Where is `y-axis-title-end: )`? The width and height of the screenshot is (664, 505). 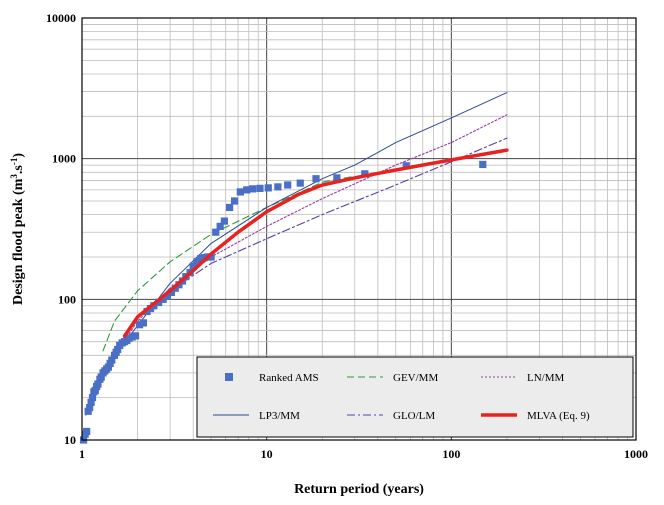 y-axis-title-end: ) is located at coordinates (18, 155).